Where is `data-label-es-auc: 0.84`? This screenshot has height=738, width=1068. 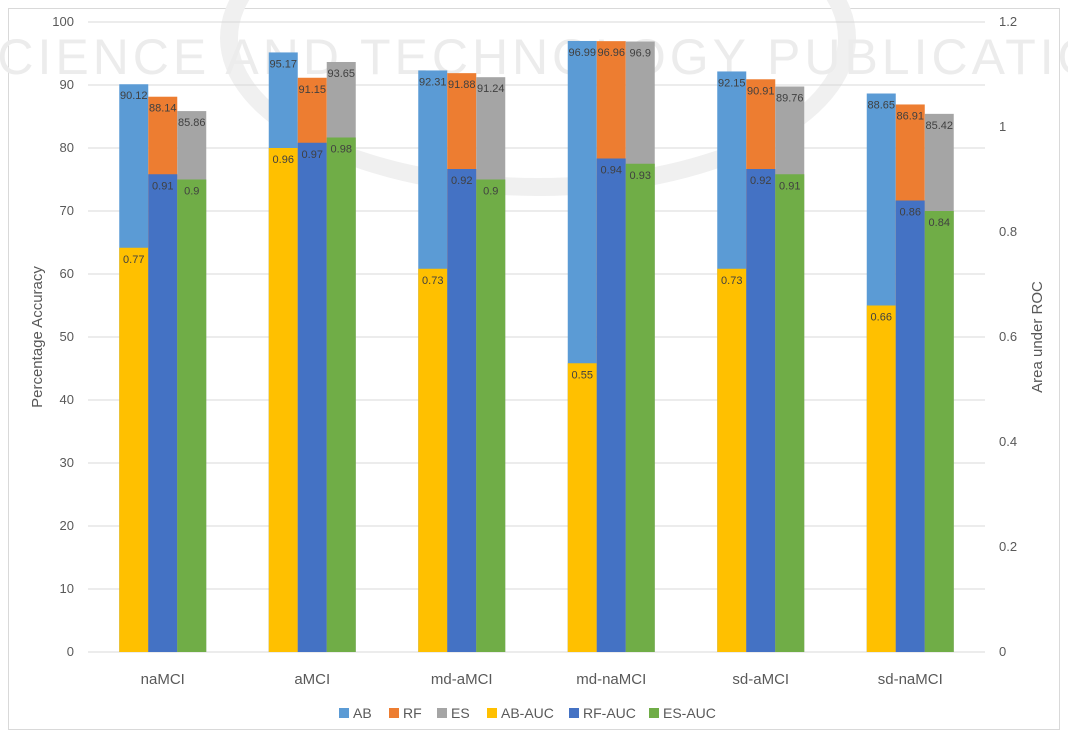
data-label-es-auc: 0.84 is located at coordinates (939, 223).